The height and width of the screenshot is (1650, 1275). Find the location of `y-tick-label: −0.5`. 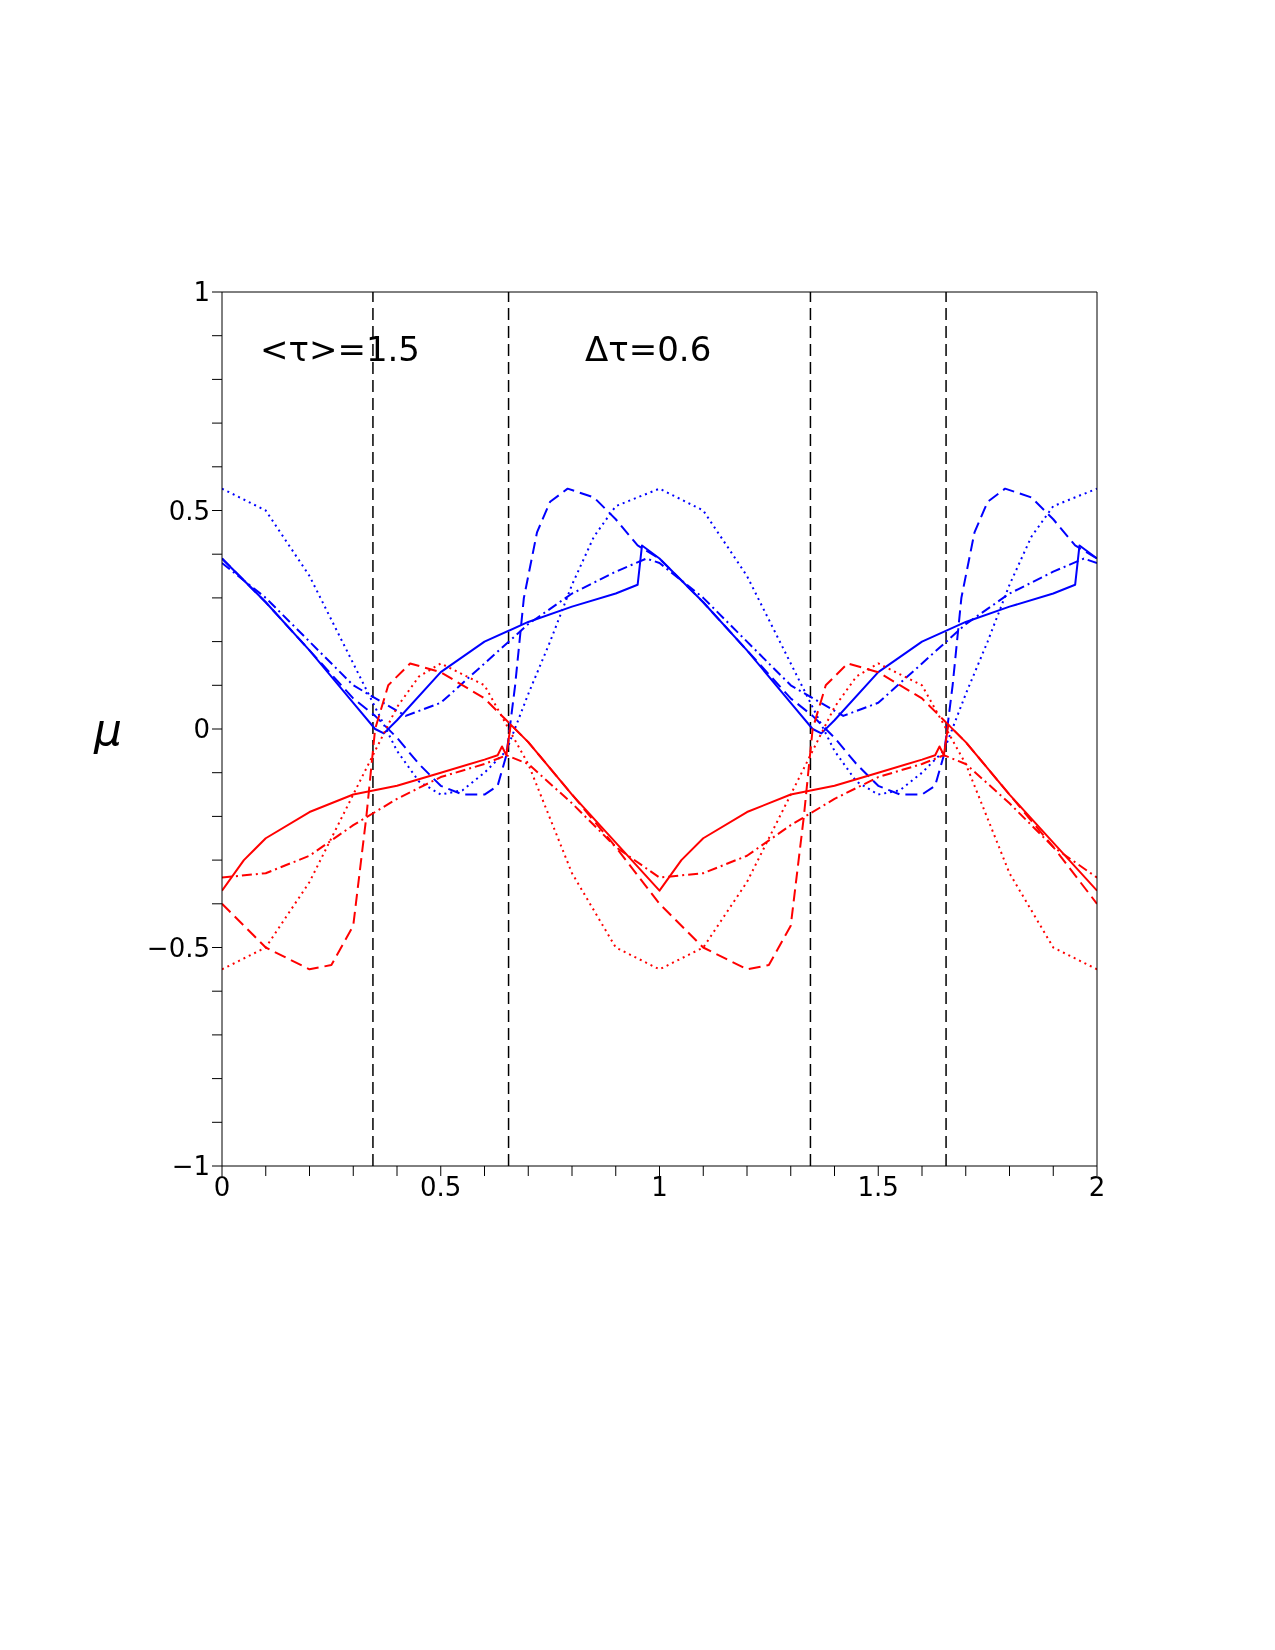

y-tick-label: −0.5 is located at coordinates (178, 947).